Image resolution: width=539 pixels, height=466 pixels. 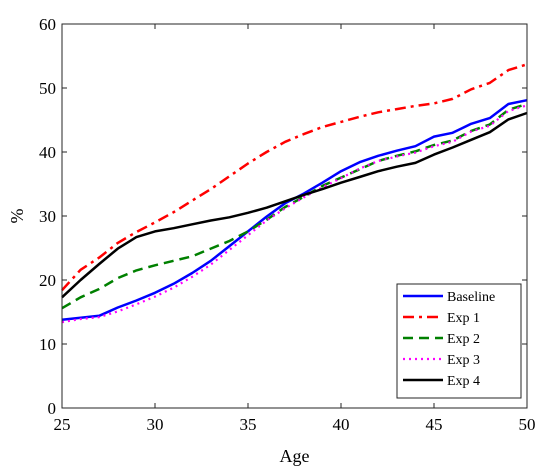 I want to click on y-tick-label: 50, so click(x=47, y=88).